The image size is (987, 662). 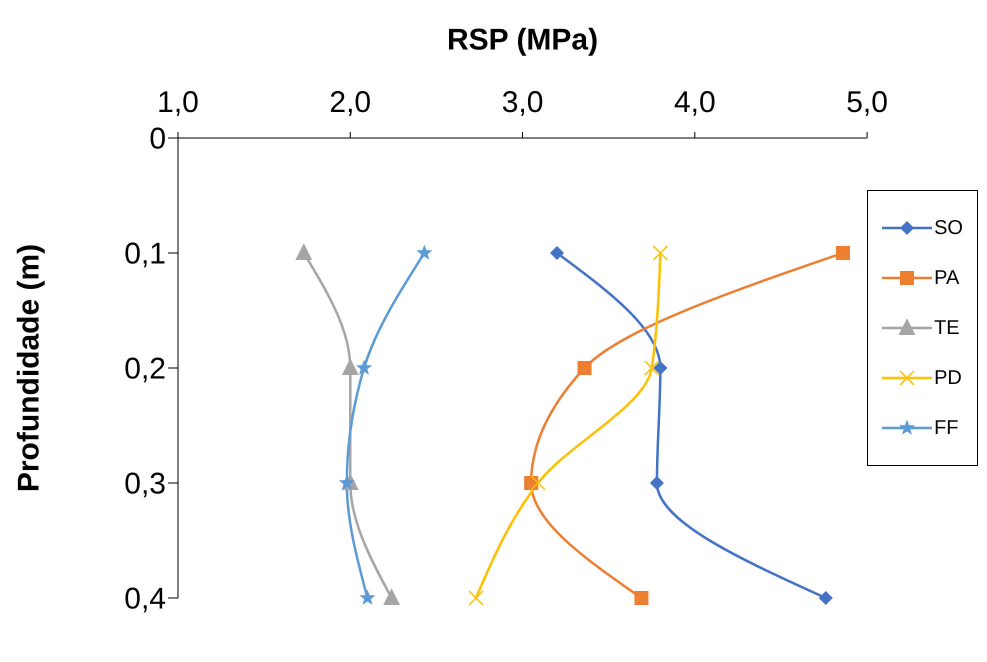 I want to click on y-tick-label: 0,2, so click(x=145, y=369).